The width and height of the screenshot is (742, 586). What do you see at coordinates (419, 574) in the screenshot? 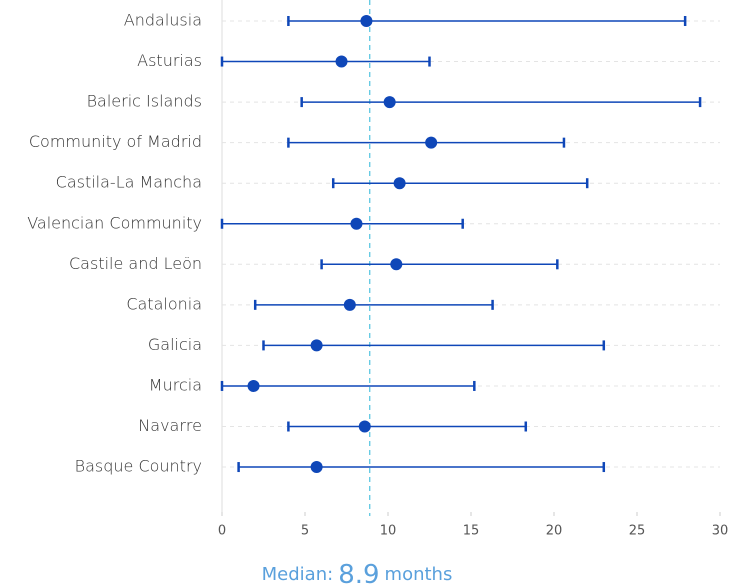
I see `median-unit: months` at bounding box center [419, 574].